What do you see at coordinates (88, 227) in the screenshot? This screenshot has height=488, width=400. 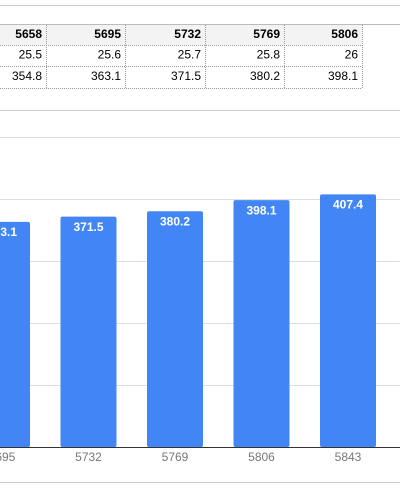 I see `value-label: 371.5` at bounding box center [88, 227].